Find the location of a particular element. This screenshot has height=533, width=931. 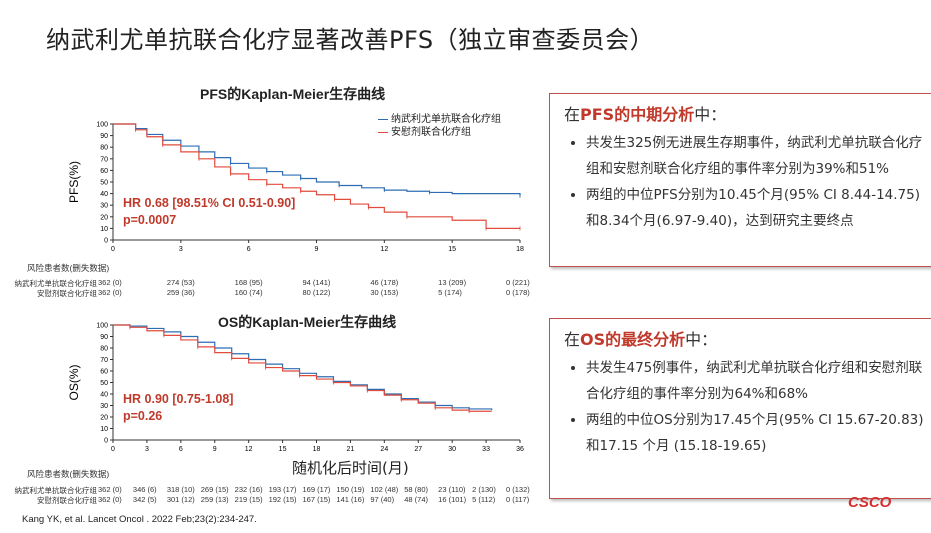

risk-cell: 102 (48) is located at coordinates (384, 489).